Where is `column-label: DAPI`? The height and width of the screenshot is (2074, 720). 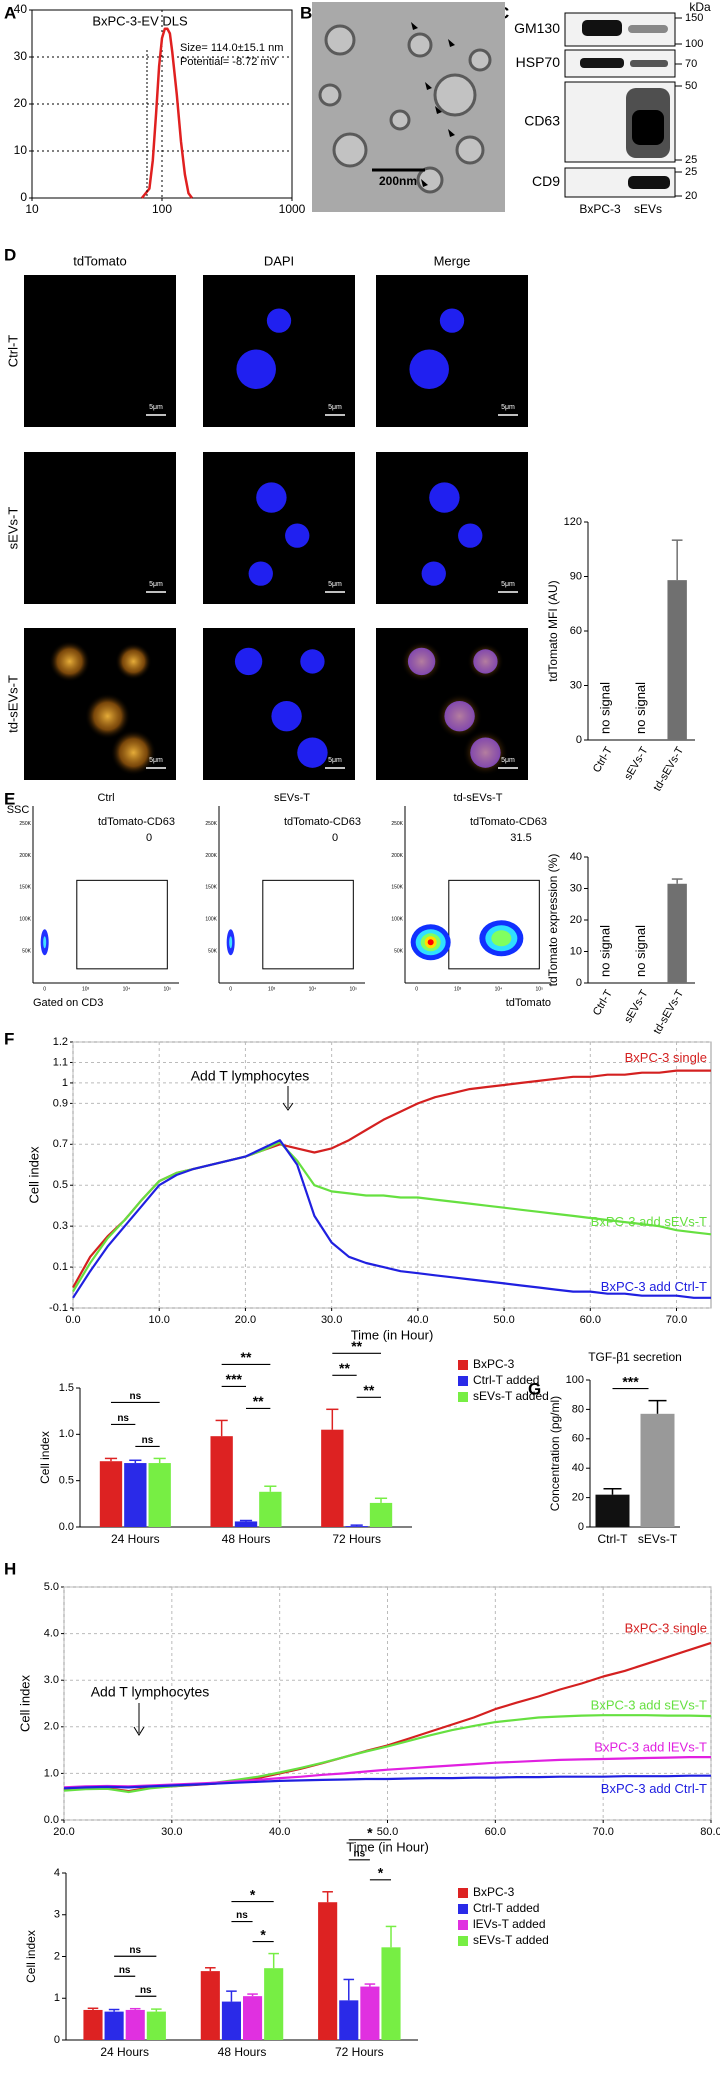
column-label: DAPI is located at coordinates (279, 260).